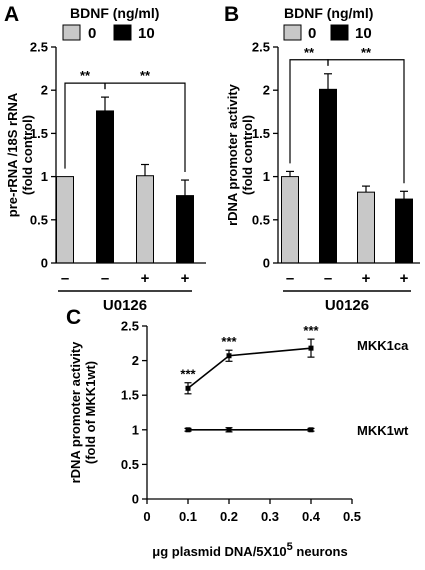  I want to click on y-tick-label-b-4: 2, so click(266, 90).